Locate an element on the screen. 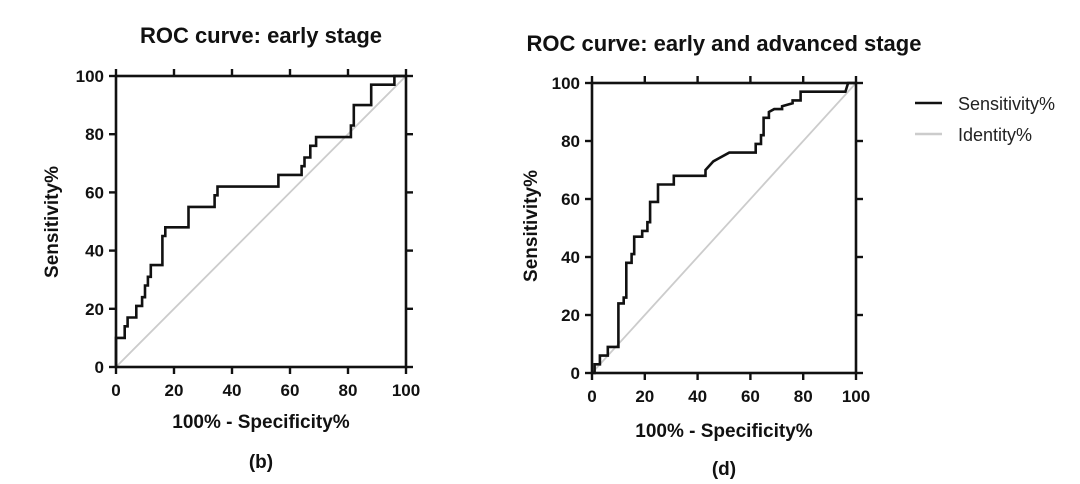 This screenshot has height=484, width=1080. y-axis-label-2: Sensitivity% is located at coordinates (531, 226).